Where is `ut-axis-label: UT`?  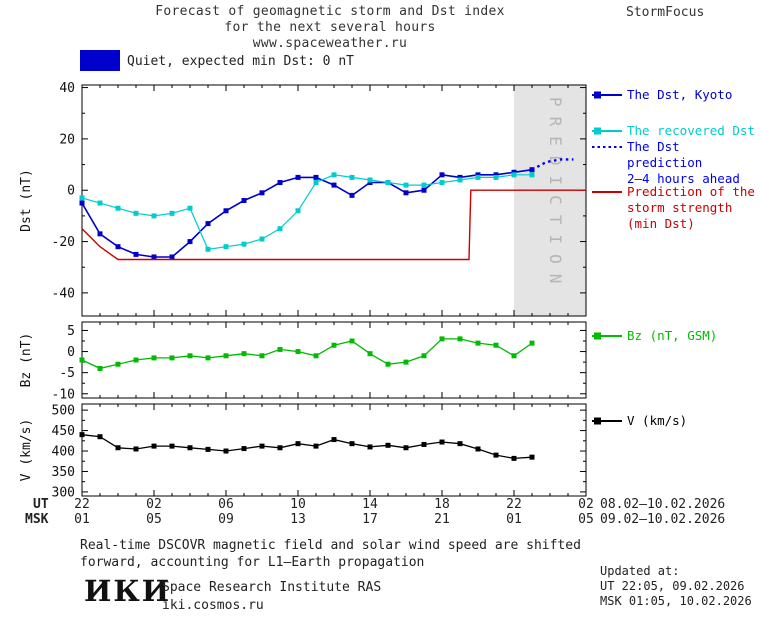
ut-axis-label: UT is located at coordinates (41, 504).